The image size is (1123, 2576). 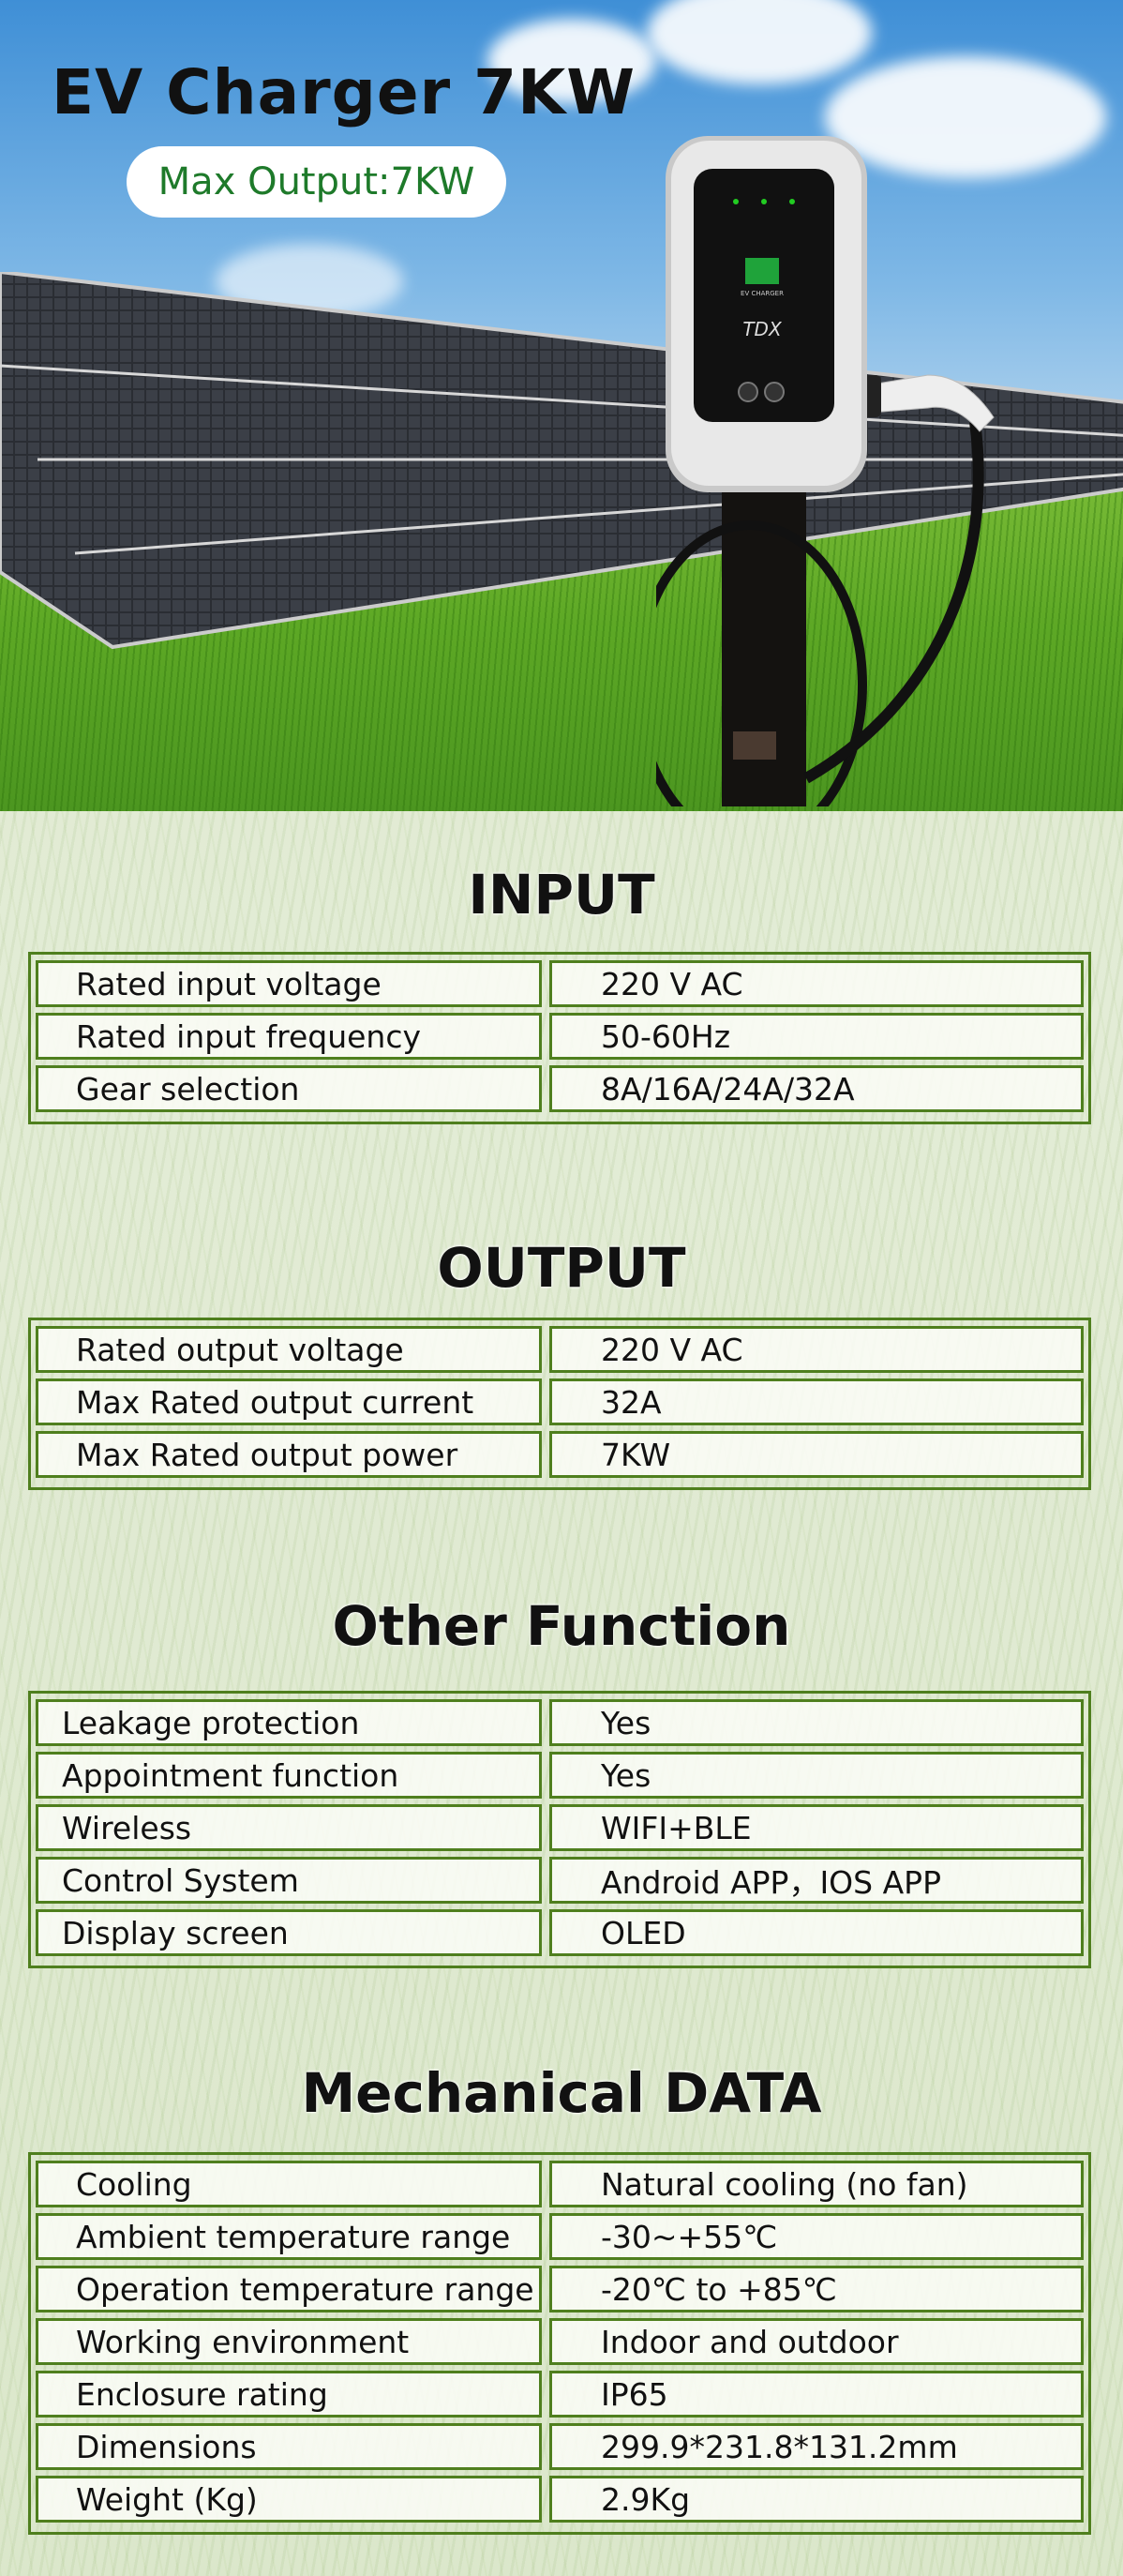 I want to click on table-row: Working environment Indoor and outdoor, so click(x=560, y=2341).